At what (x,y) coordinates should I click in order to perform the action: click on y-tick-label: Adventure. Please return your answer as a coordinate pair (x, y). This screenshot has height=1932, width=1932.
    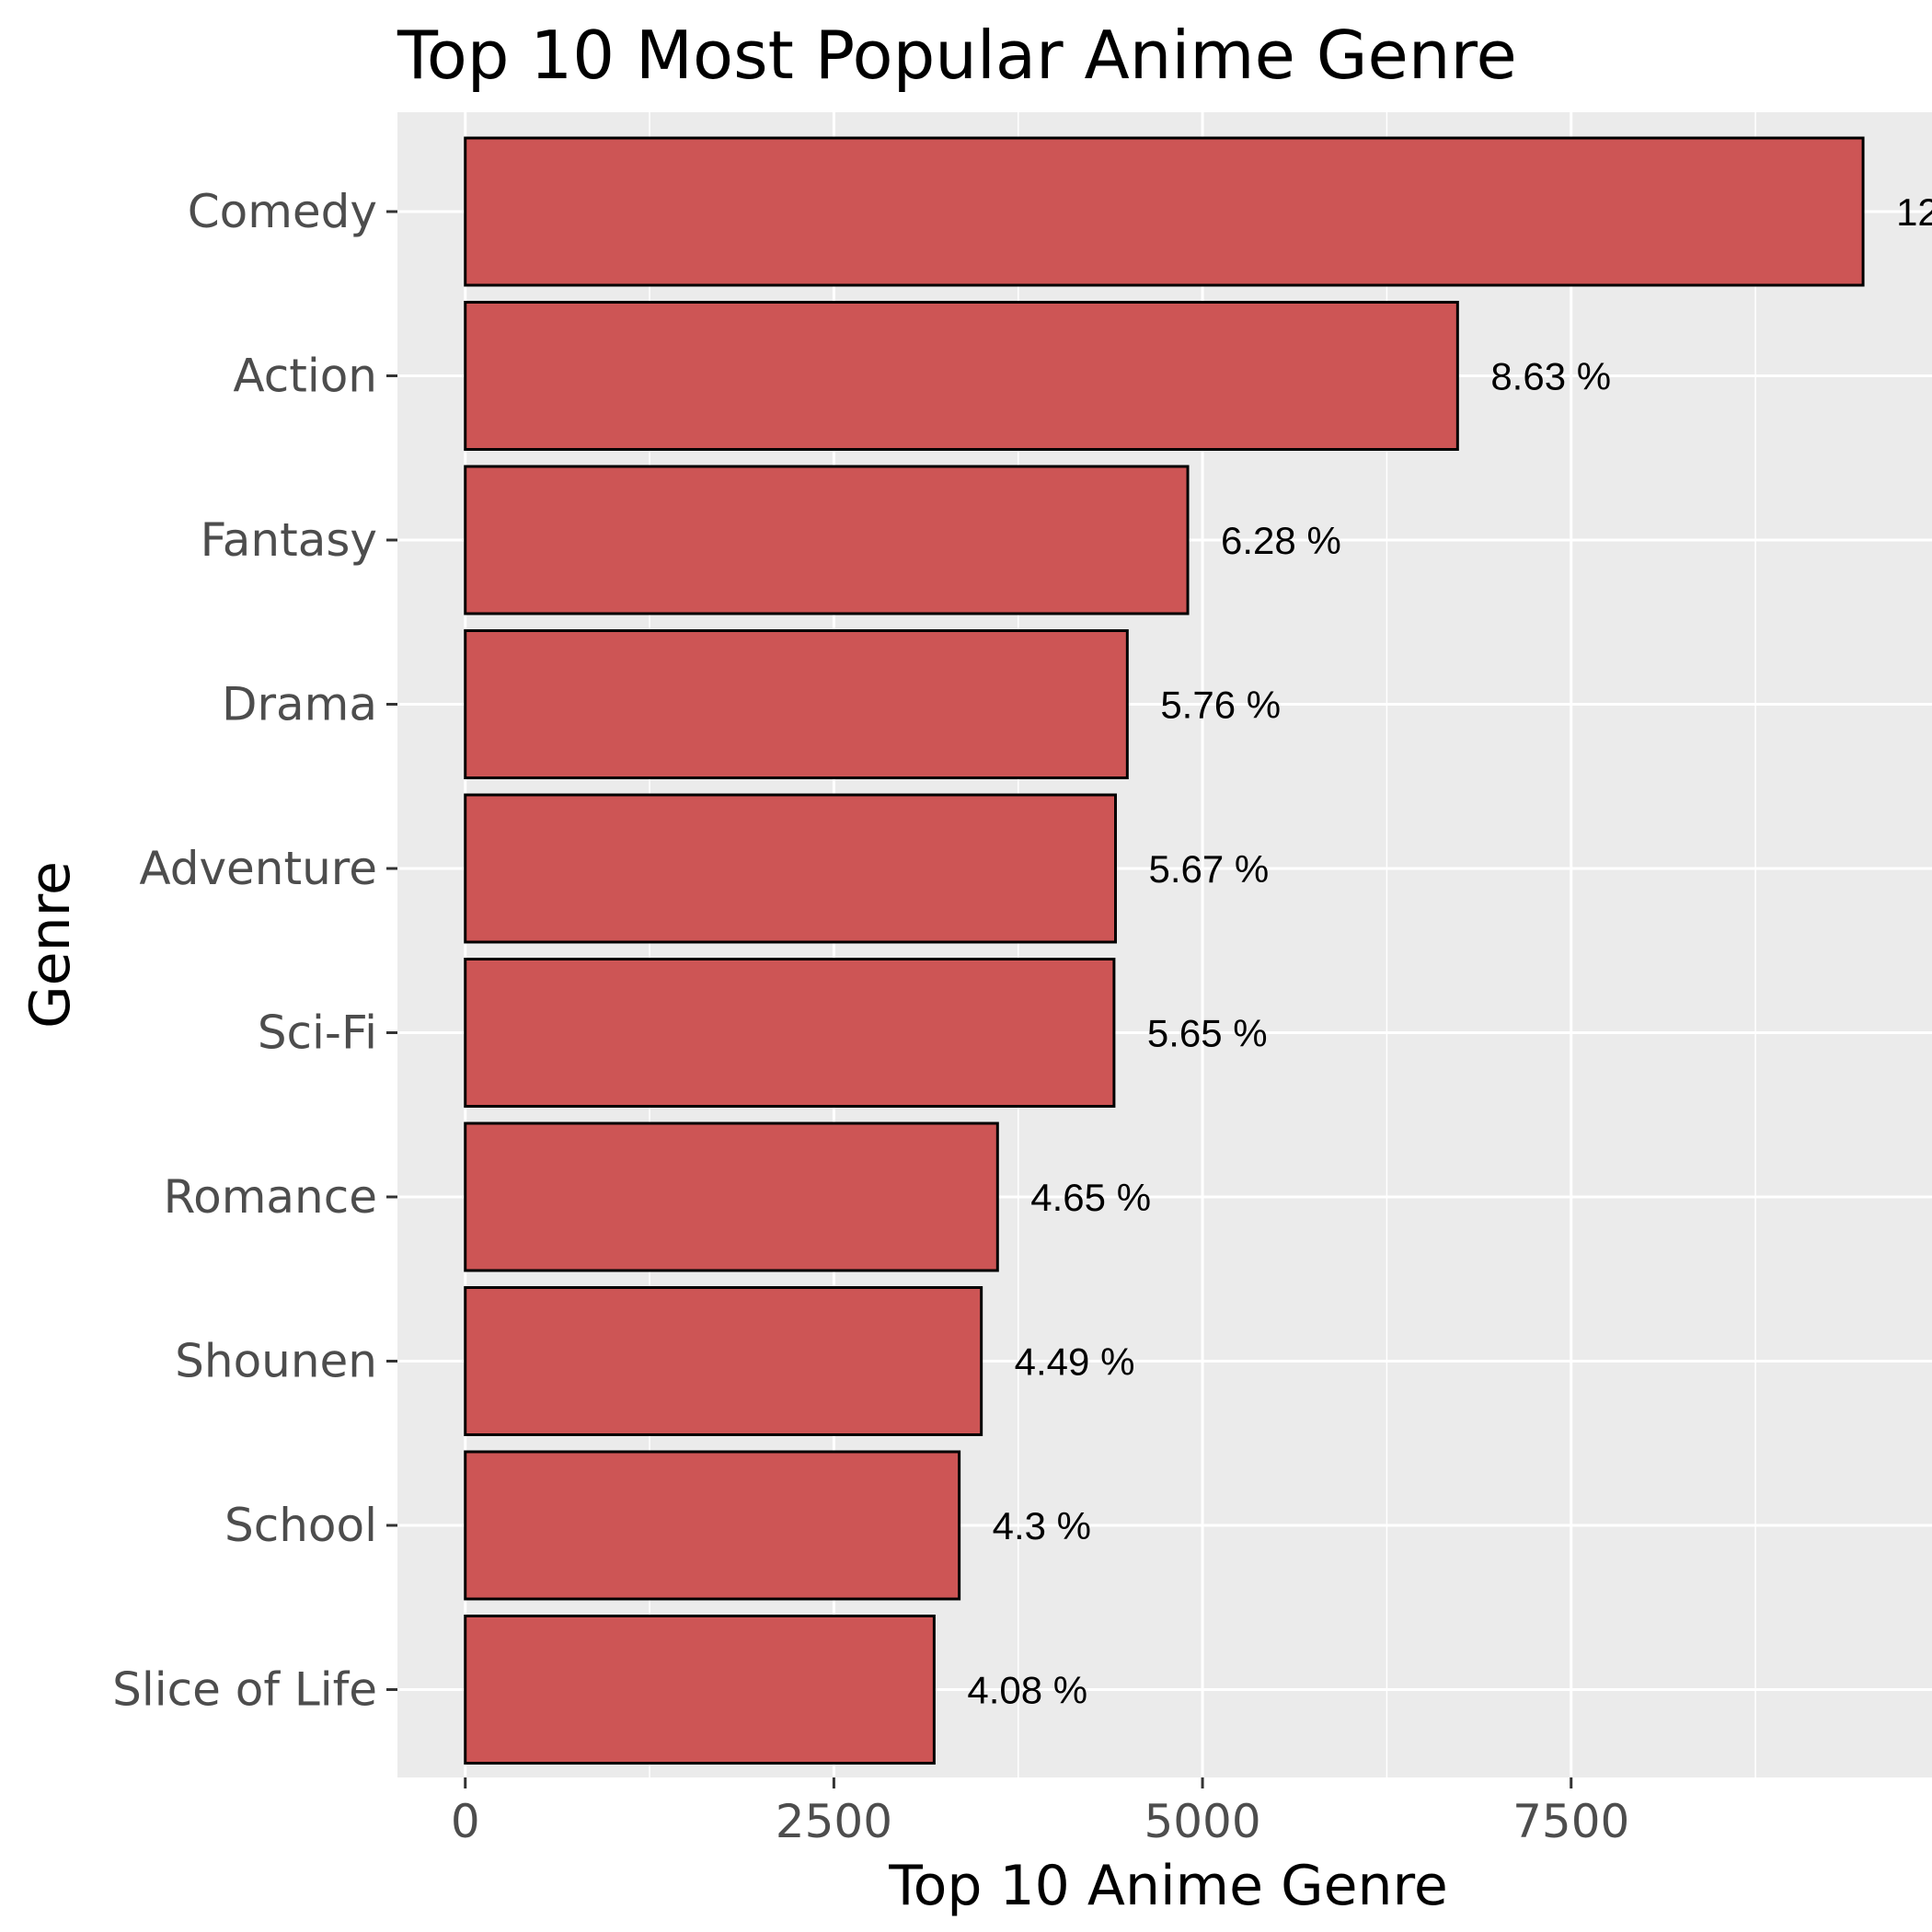
    Looking at the image, I should click on (258, 868).